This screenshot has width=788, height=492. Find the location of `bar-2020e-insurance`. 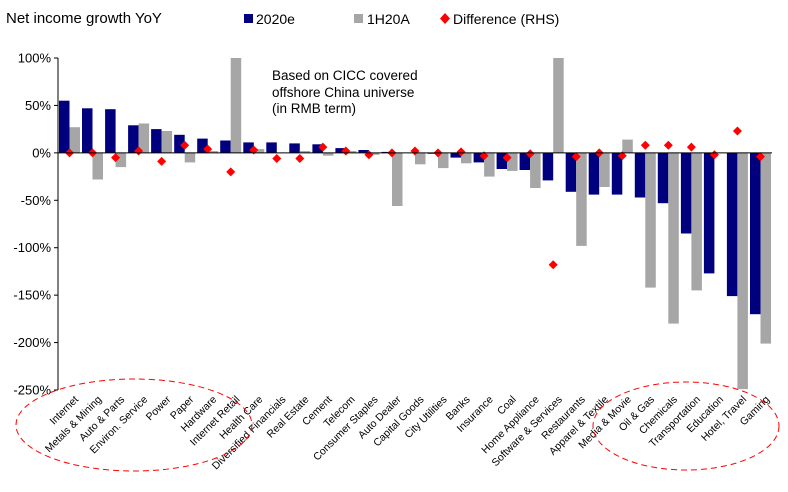

bar-2020e-insurance is located at coordinates (479, 157).